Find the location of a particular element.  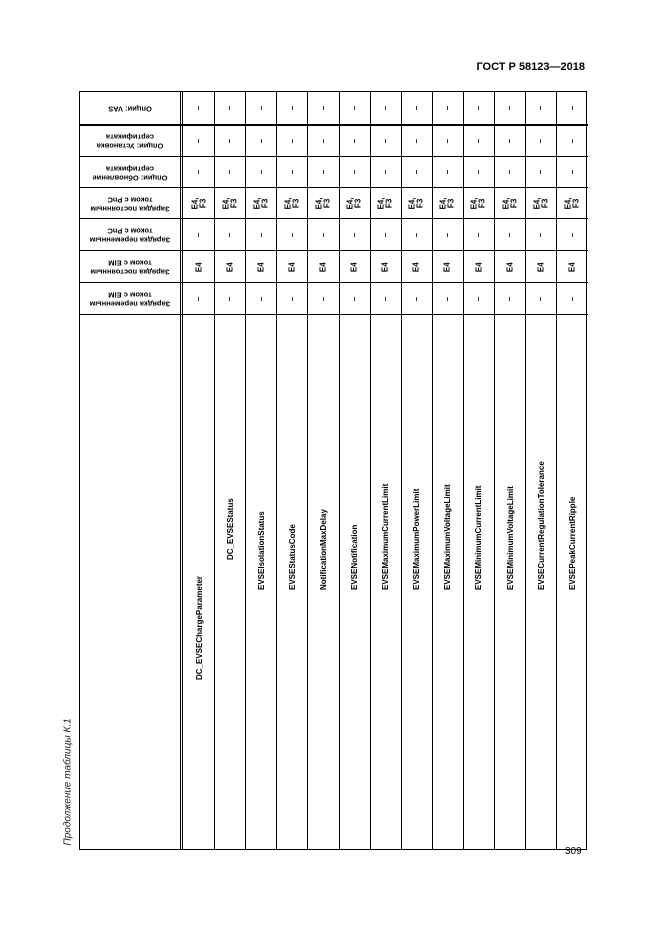

parameter-name: EVSEMinimumVoltageLimit is located at coordinates (510, 538).